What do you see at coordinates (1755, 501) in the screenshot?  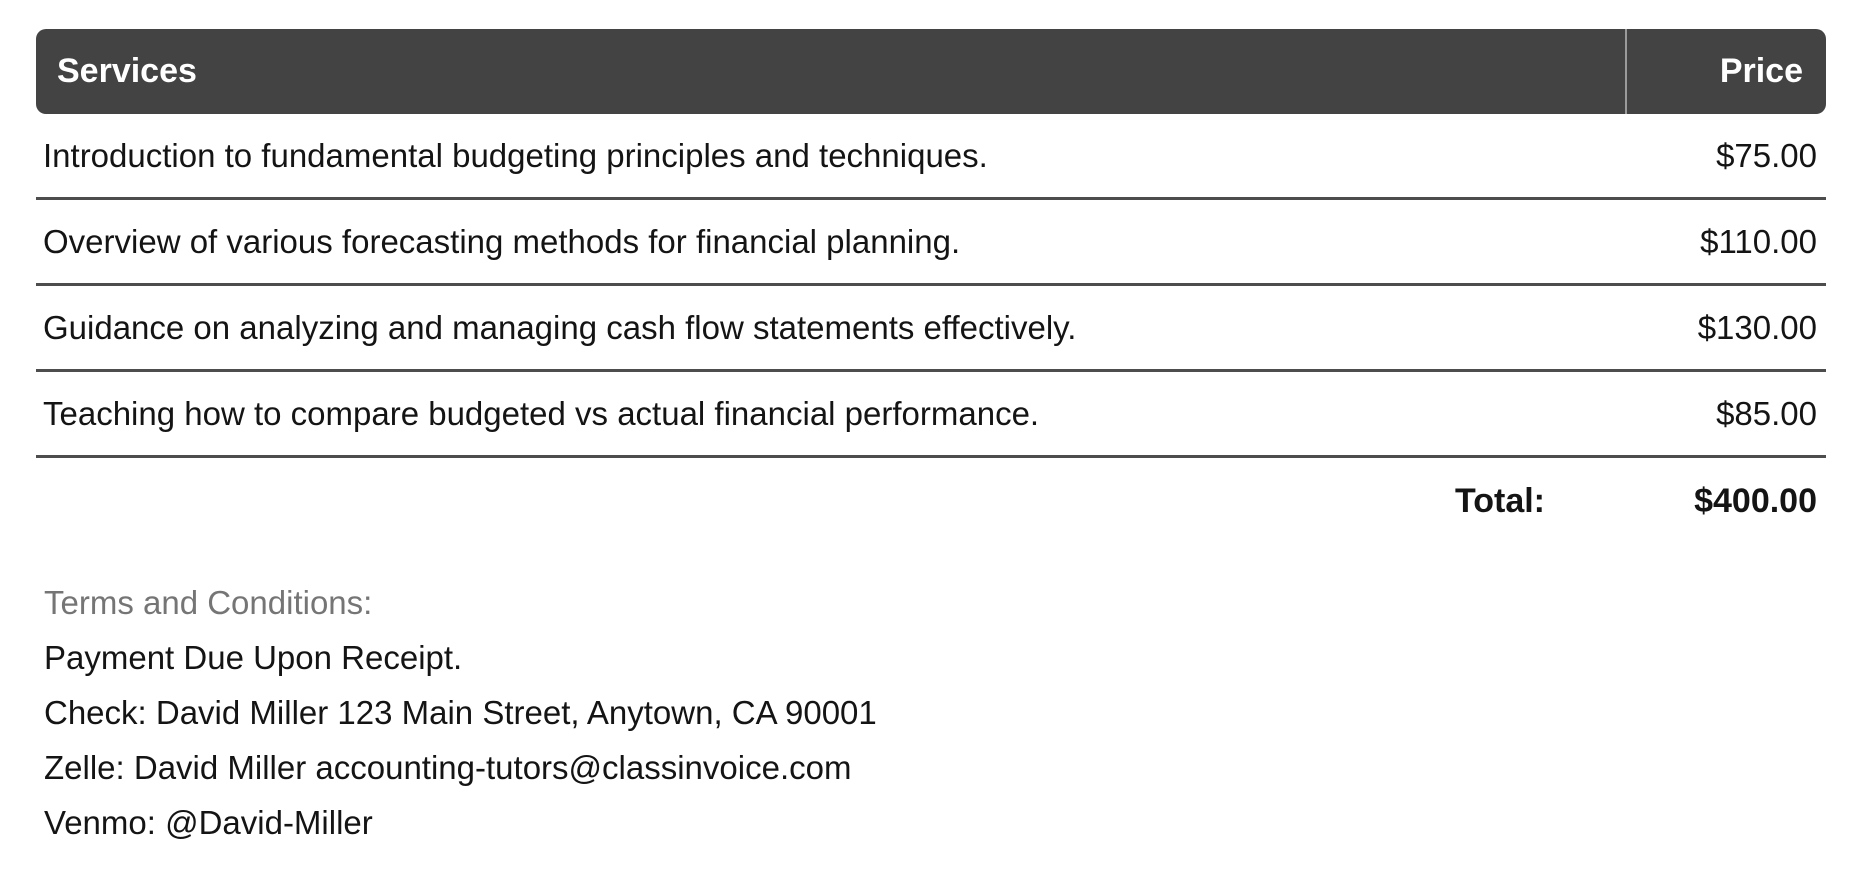 I see `total-value: $400.00` at bounding box center [1755, 501].